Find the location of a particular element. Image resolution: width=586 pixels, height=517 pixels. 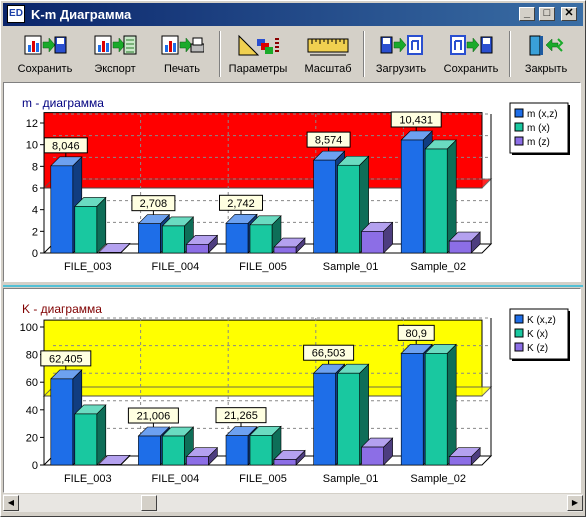

scale-button: Масштаб is located at coordinates (328, 53).